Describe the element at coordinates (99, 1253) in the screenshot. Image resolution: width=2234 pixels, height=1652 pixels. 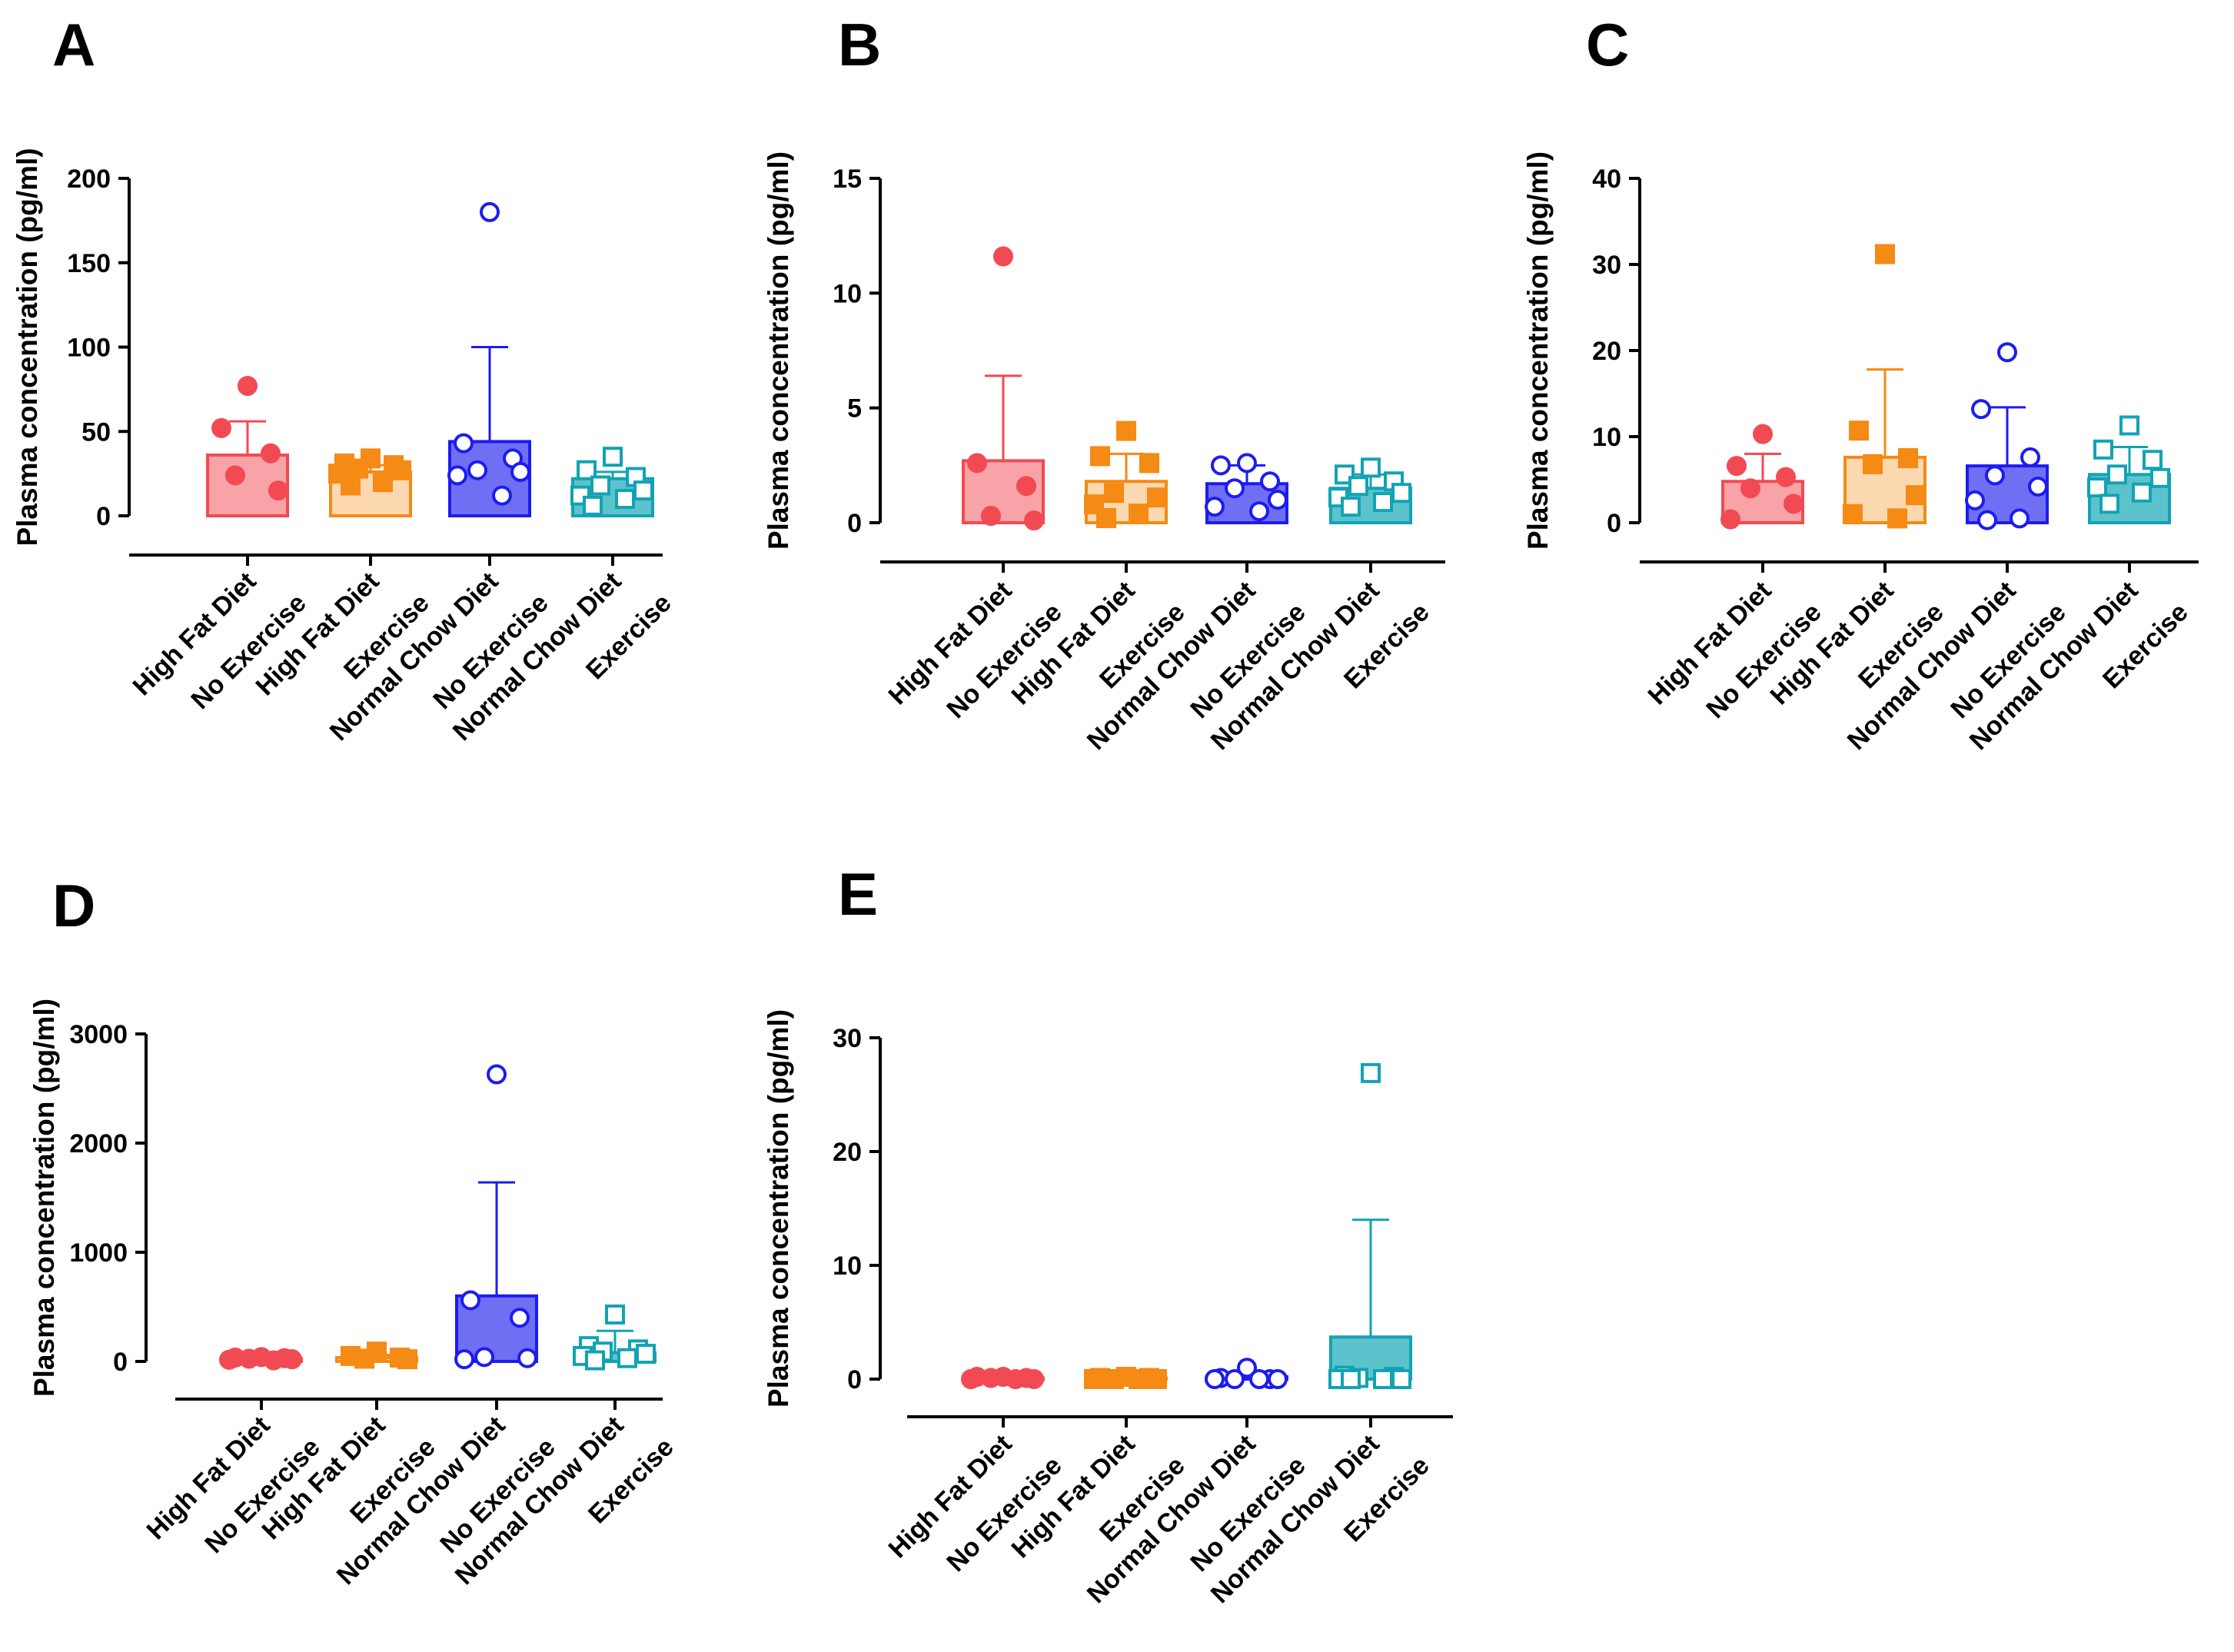
I see `y-tick-label: 1000` at that location.